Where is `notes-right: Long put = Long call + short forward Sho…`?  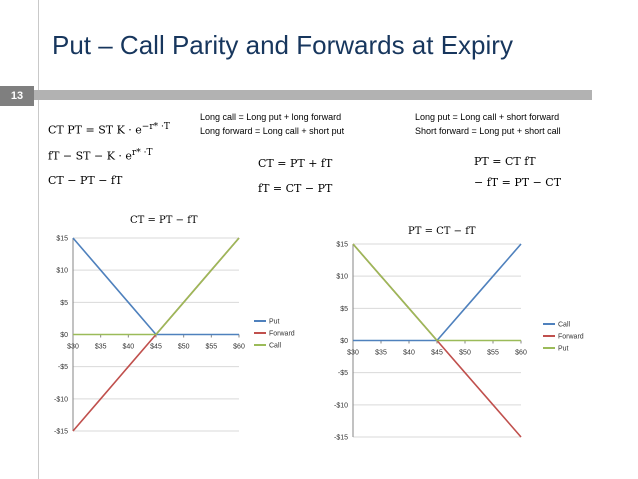 notes-right: Long put = Long call + short forward Sho… is located at coordinates (488, 124).